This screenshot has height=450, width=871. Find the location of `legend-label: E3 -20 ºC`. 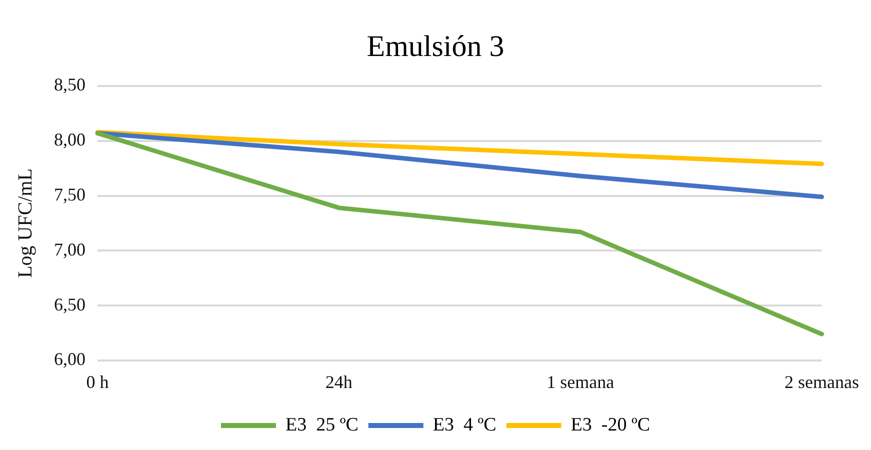

legend-label: E3 -20 ºC is located at coordinates (610, 425).